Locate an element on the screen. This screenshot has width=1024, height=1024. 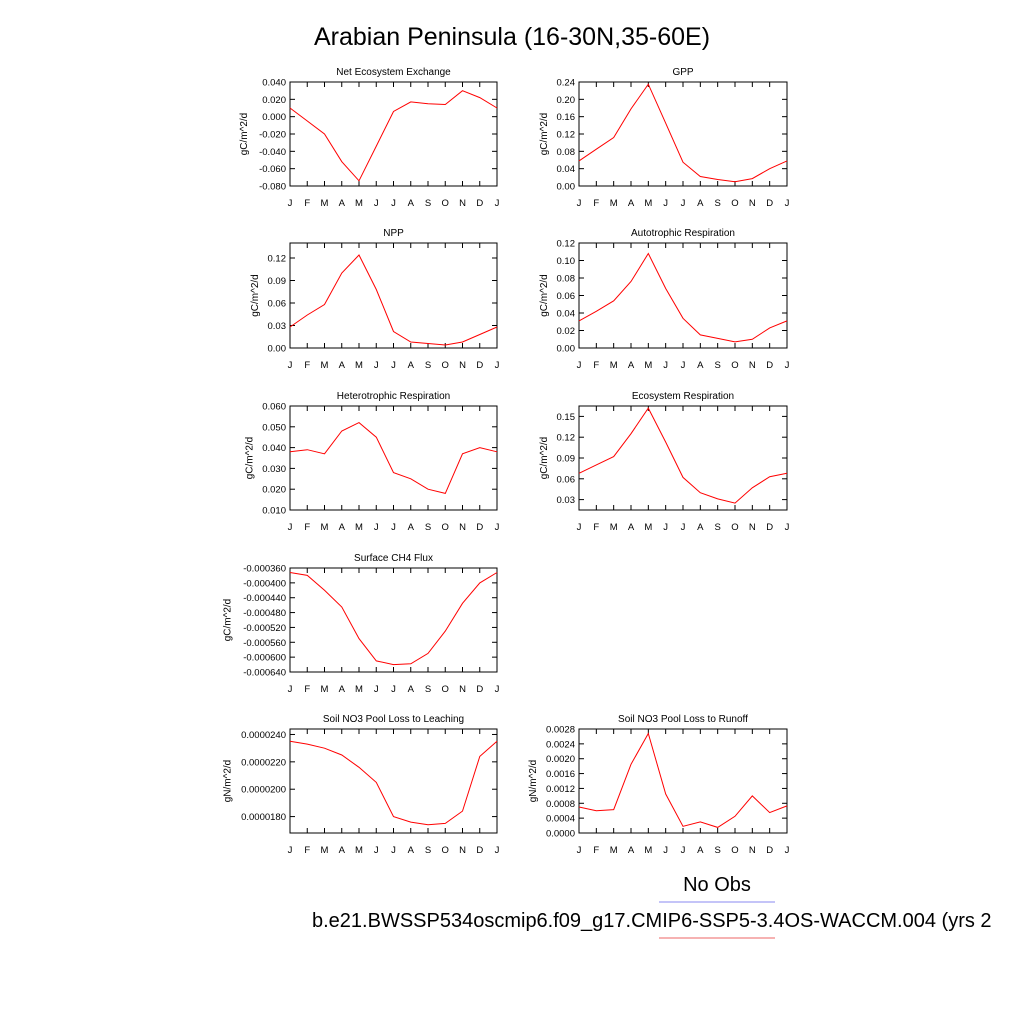
y-tick-label: 0.03 is located at coordinates (566, 500).